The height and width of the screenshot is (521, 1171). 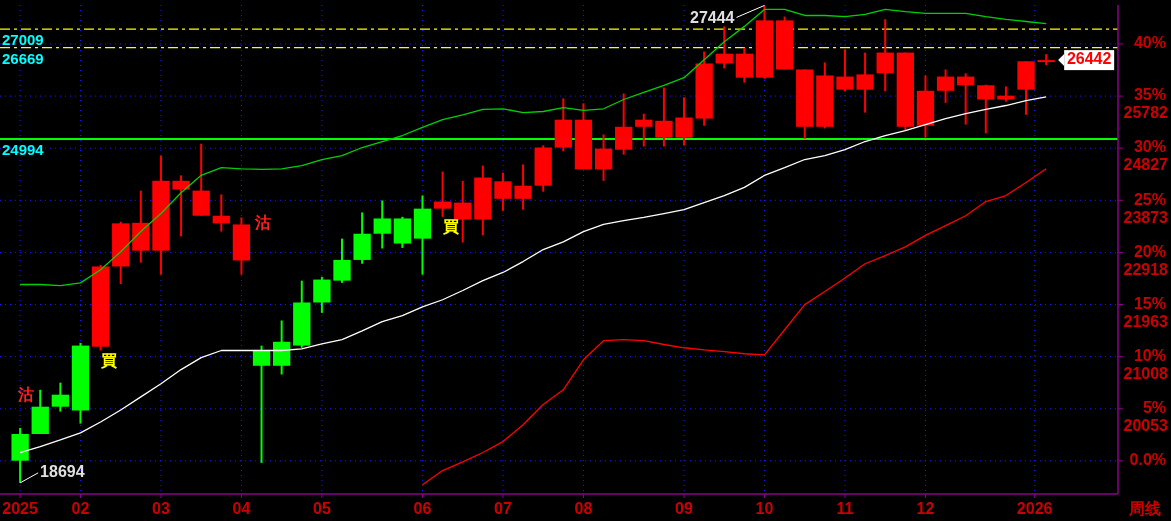 What do you see at coordinates (23, 58) in the screenshot?
I see `ref-line-label: 26669` at bounding box center [23, 58].